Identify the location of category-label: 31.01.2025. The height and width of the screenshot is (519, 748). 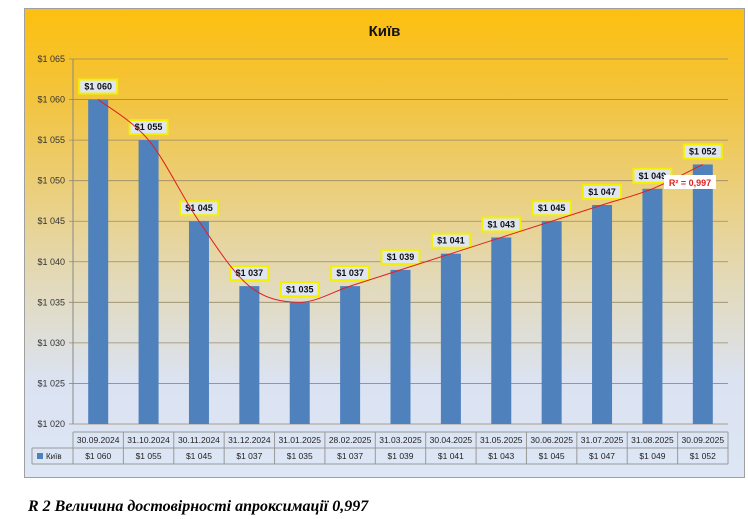
(299, 440).